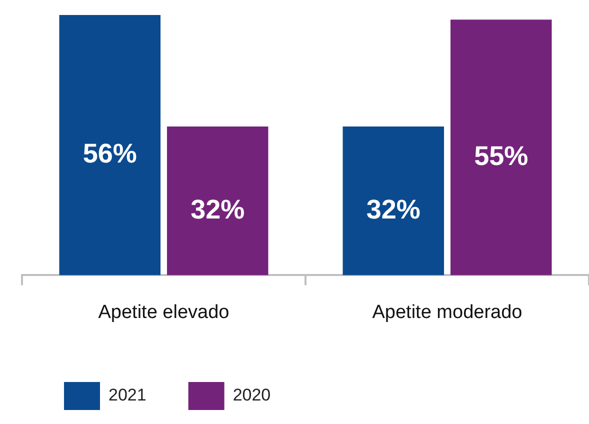 The height and width of the screenshot is (424, 589). What do you see at coordinates (251, 395) in the screenshot?
I see `legend-label: 2020` at bounding box center [251, 395].